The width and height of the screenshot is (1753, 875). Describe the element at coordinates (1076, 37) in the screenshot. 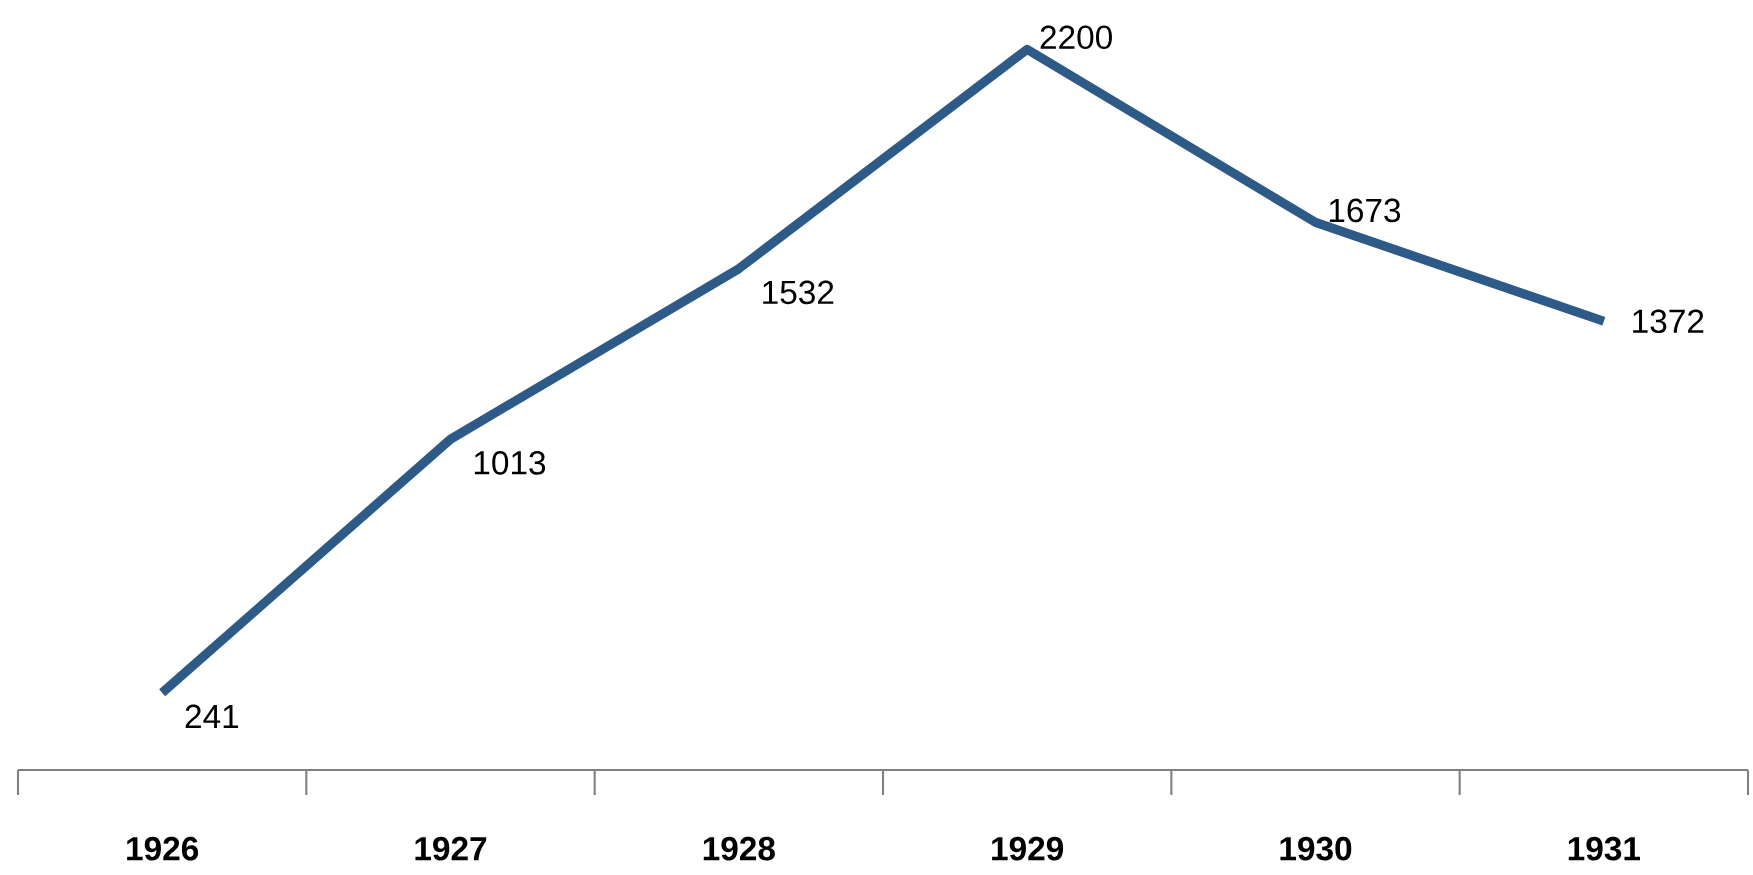

I see `data-label: 2200` at that location.